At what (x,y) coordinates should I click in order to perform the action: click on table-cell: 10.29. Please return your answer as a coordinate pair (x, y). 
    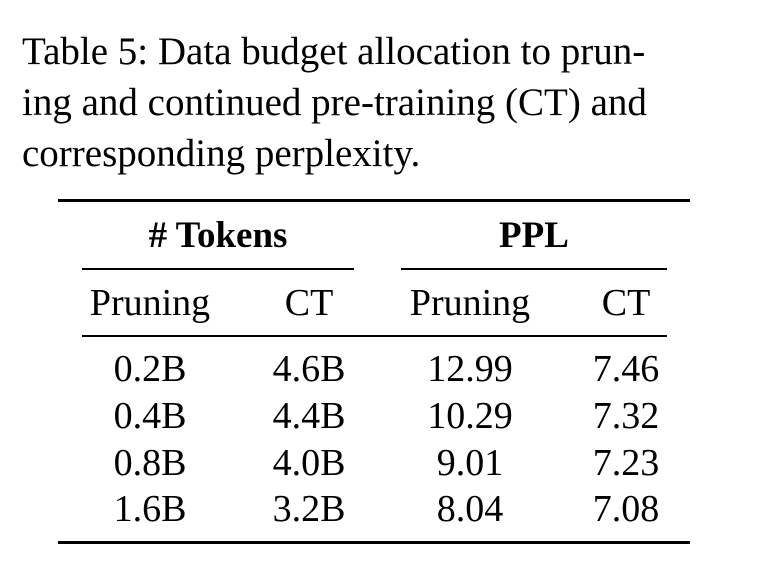
    Looking at the image, I should click on (470, 416).